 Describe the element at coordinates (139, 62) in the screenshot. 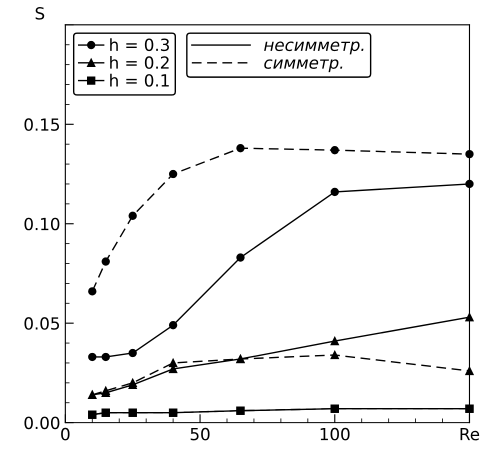

I see `legend-label: h = 0.2` at that location.